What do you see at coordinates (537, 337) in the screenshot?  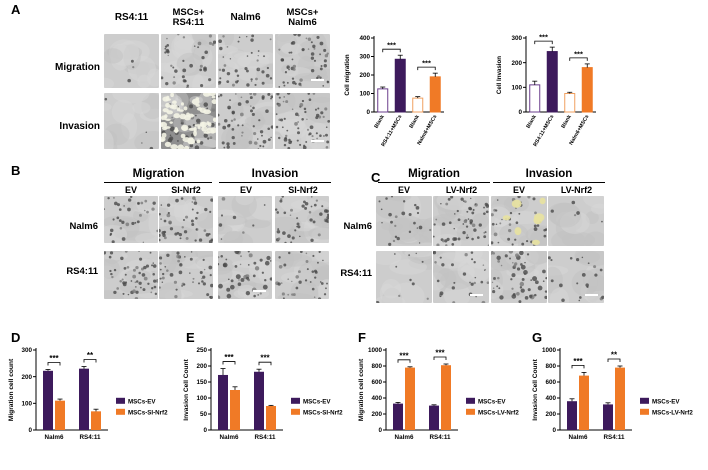 I see `panel-label-g: G` at bounding box center [537, 337].